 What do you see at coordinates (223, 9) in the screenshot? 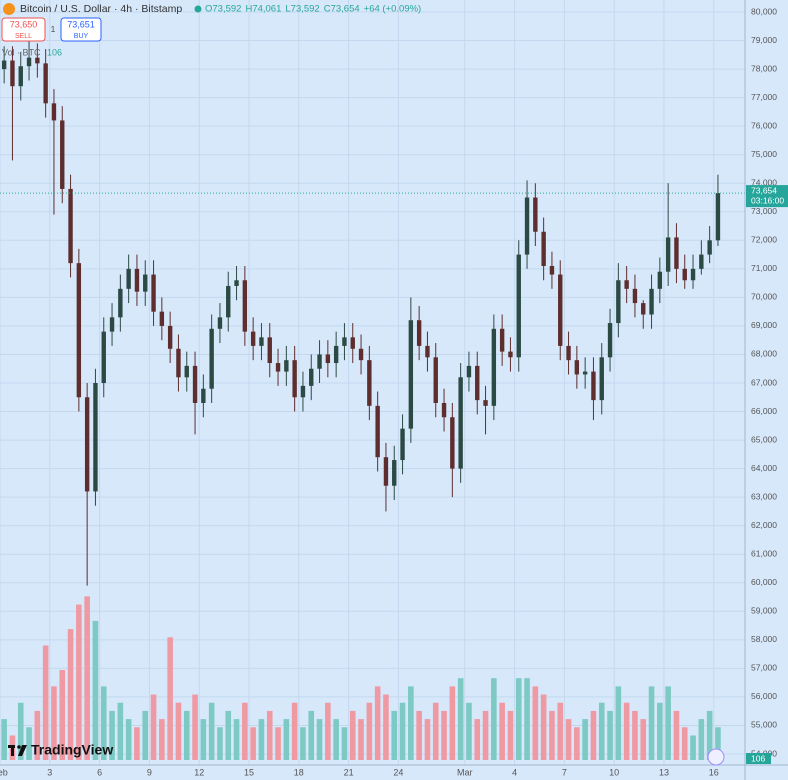
I see `ohlc-value: O73,592` at bounding box center [223, 9].